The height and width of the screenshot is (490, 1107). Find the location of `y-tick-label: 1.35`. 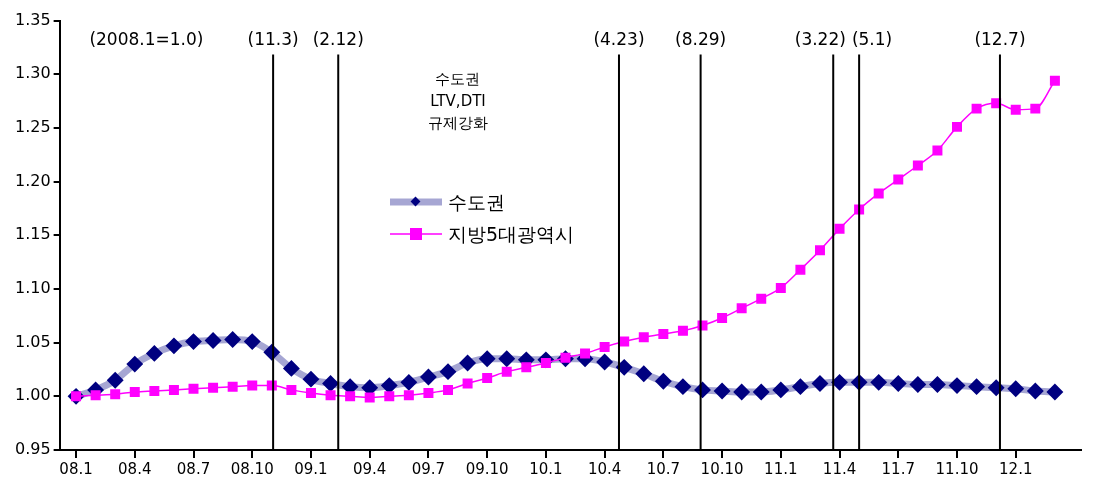

y-tick-label: 1.35 is located at coordinates (33, 19).